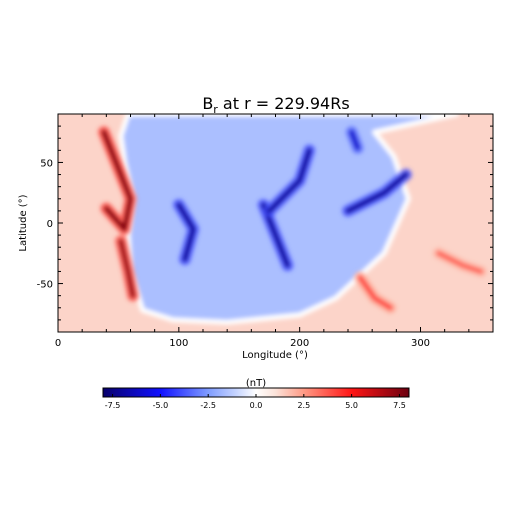 The image size is (512, 512). Describe the element at coordinates (275, 105) in the screenshot. I see `chart-title: Br at r = 229.94Rs` at that location.